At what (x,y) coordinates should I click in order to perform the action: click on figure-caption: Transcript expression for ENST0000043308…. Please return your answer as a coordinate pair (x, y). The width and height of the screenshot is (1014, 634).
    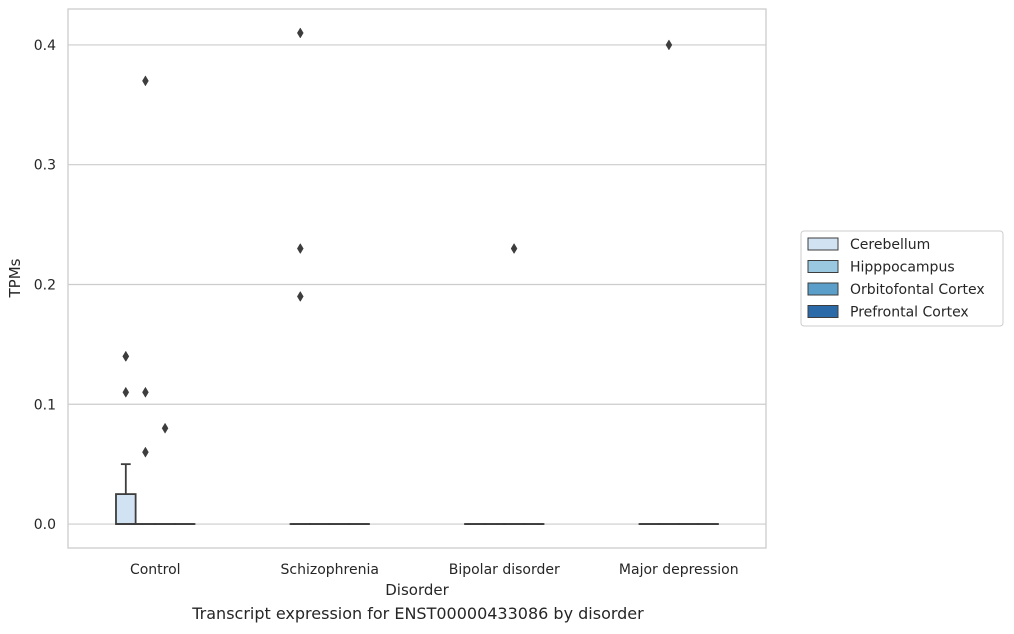
    Looking at the image, I should click on (418, 613).